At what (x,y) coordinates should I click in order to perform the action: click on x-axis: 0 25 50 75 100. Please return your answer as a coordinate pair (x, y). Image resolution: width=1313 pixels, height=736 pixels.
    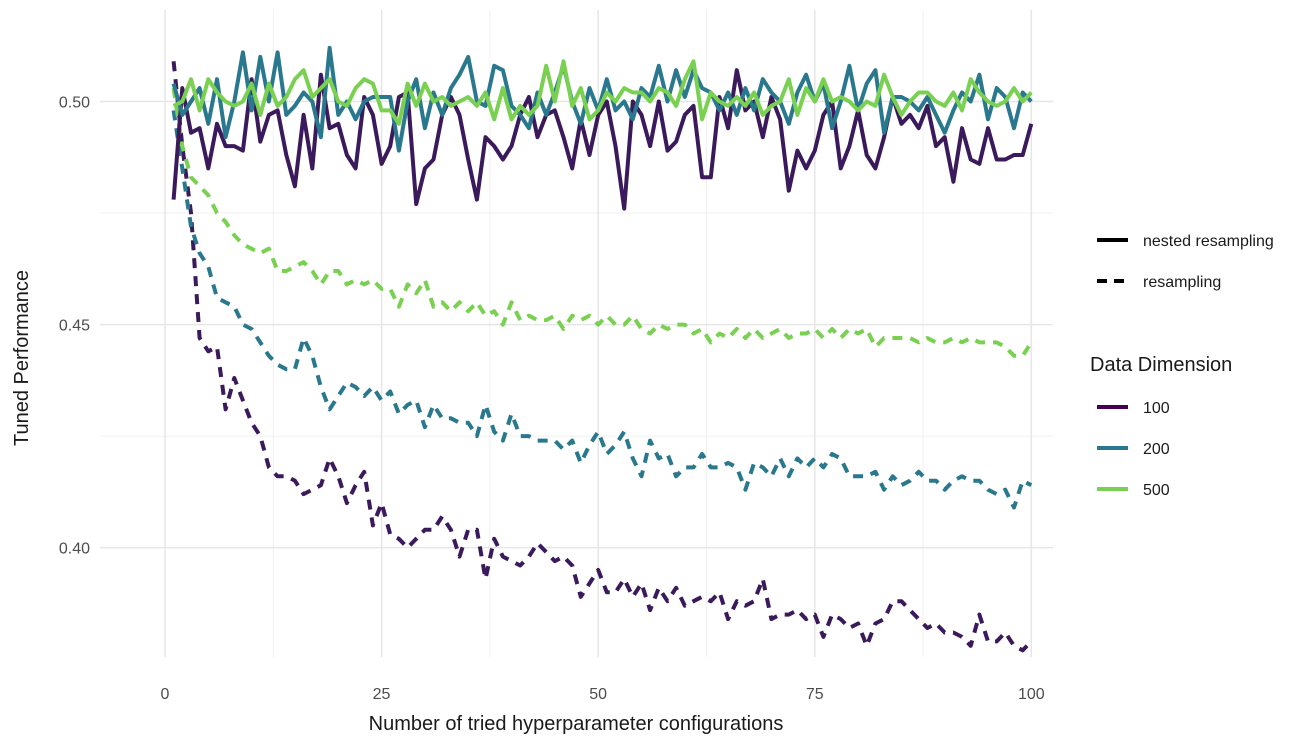
    Looking at the image, I should click on (603, 694).